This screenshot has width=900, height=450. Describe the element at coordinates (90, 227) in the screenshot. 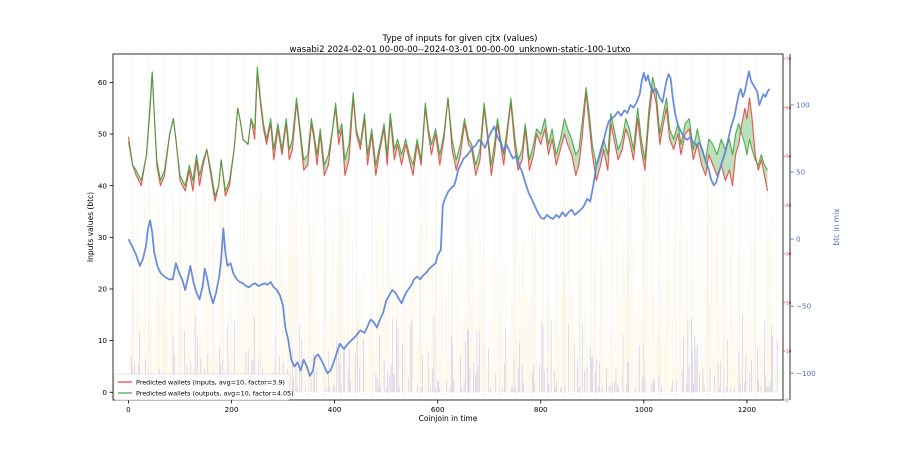

I see `y-axis-label: Inputs values (btc)` at that location.